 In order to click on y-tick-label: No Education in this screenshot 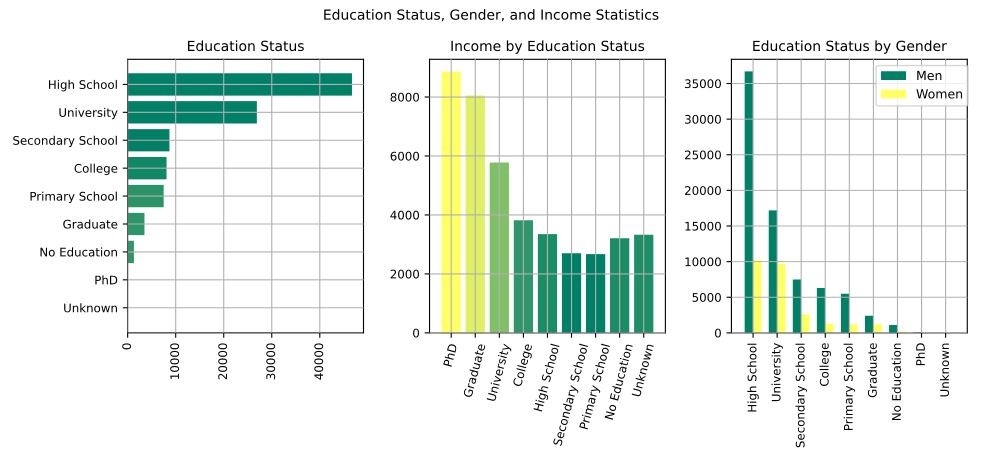, I will do `click(78, 252)`.